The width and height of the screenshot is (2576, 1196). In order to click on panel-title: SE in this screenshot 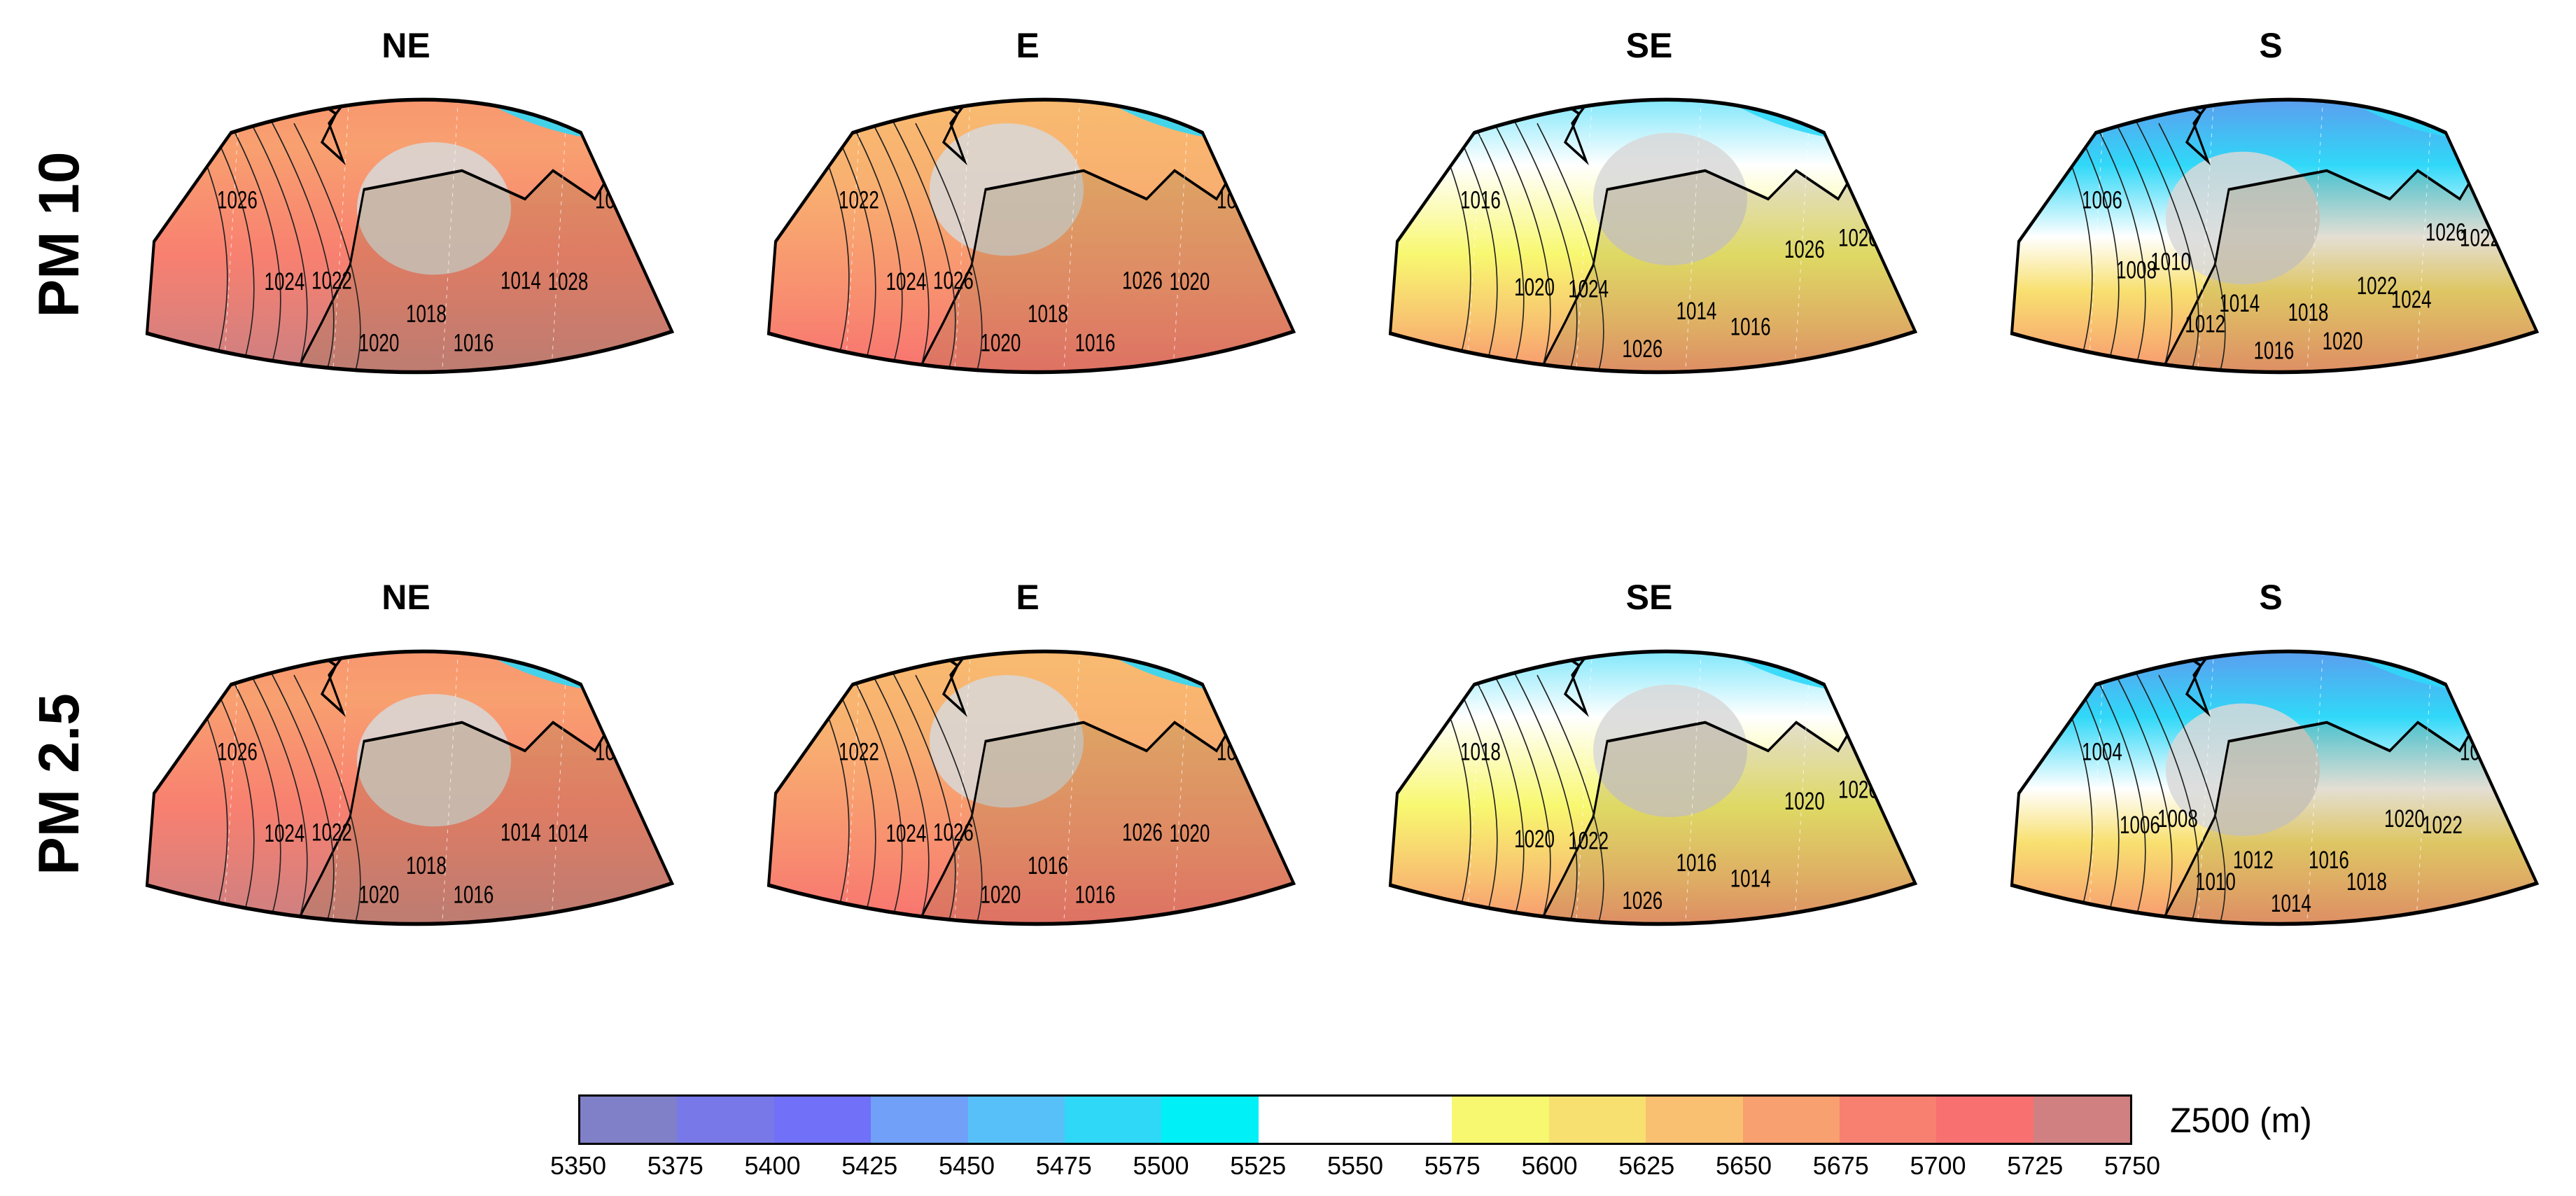, I will do `click(1649, 45)`.